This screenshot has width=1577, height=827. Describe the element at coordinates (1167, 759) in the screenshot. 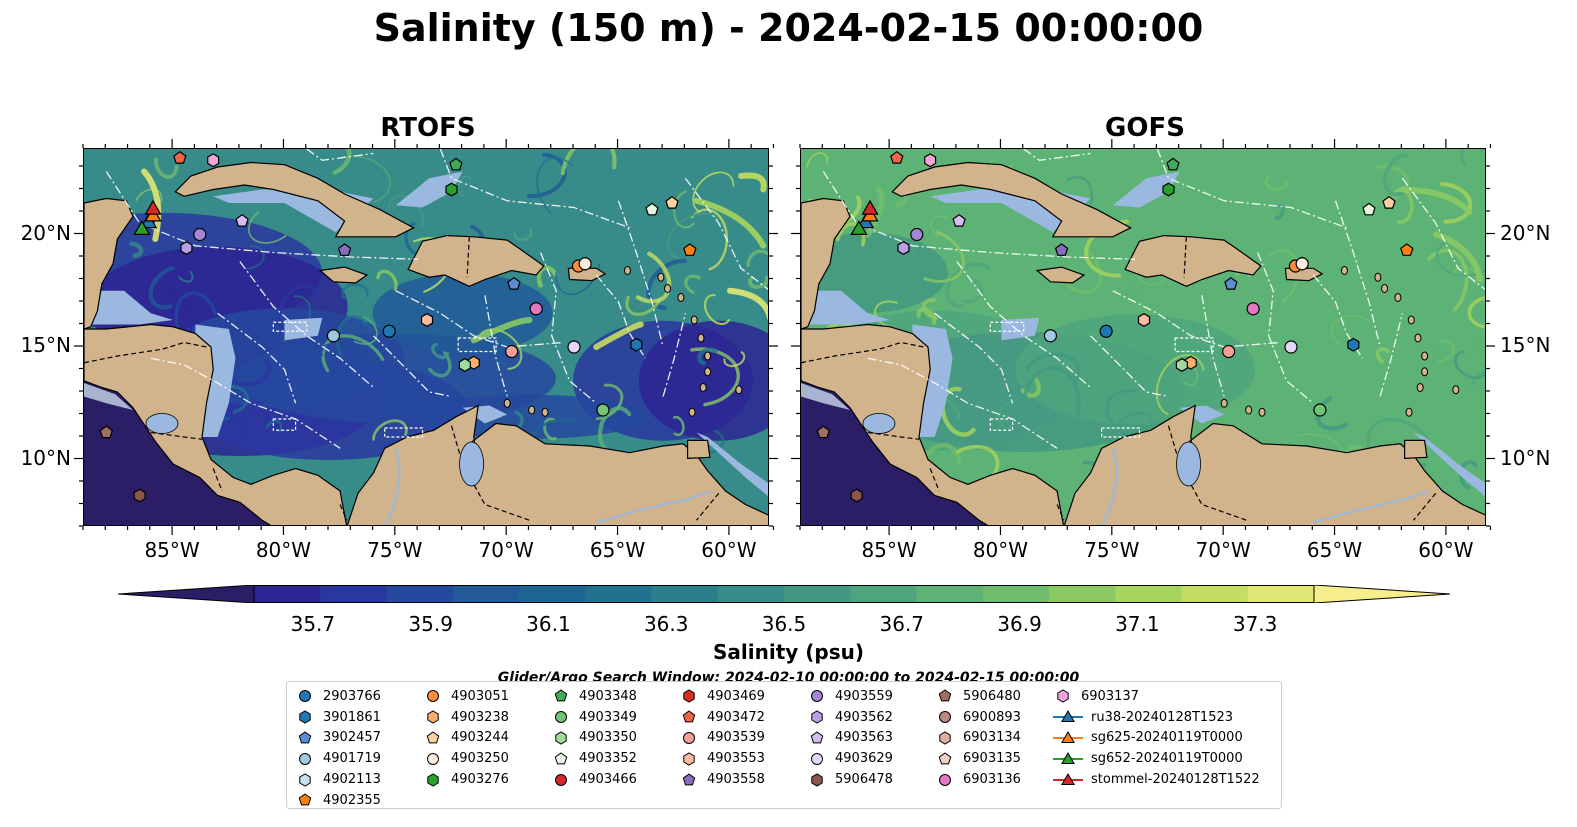

I see `legend-item-label: sg652-20240119T0000` at that location.